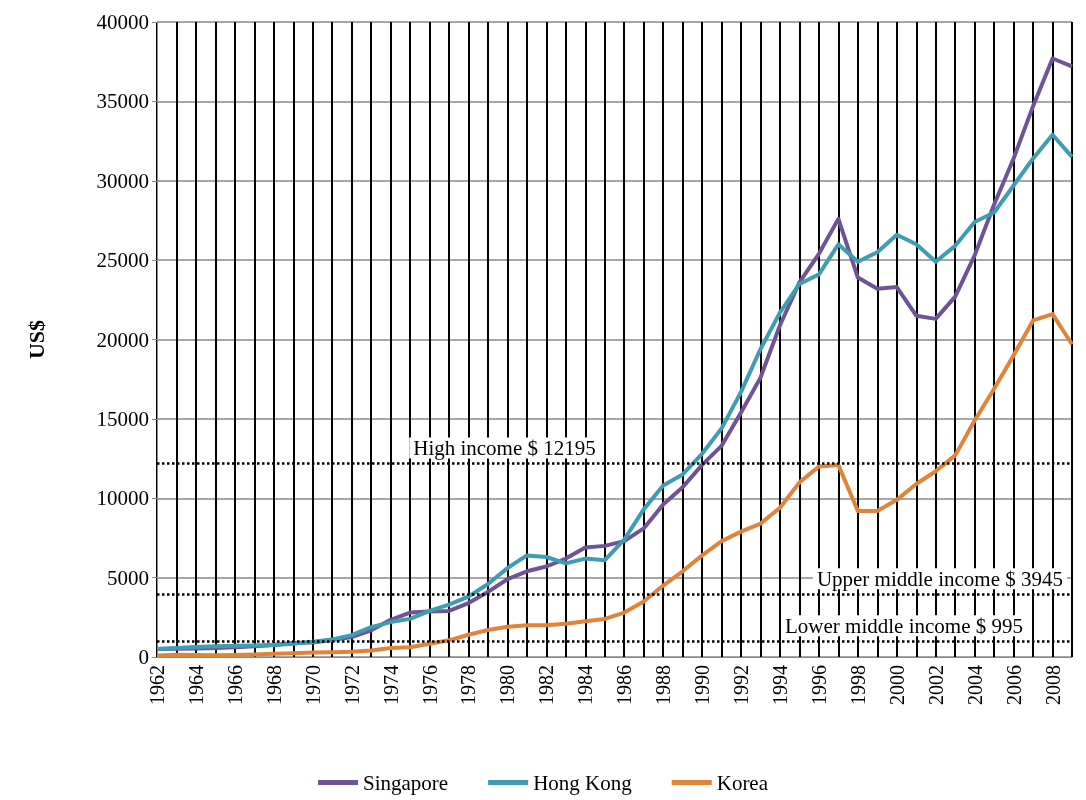 This screenshot has height=800, width=1086. I want to click on y-axis-title: US$, so click(36, 339).